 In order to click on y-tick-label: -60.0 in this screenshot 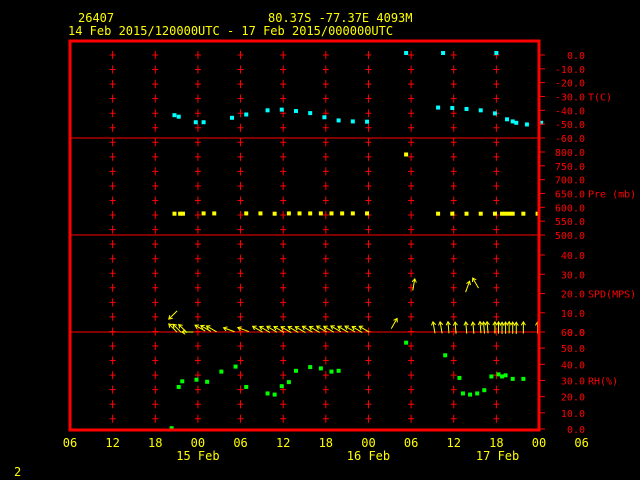, I will do `click(570, 139)`.